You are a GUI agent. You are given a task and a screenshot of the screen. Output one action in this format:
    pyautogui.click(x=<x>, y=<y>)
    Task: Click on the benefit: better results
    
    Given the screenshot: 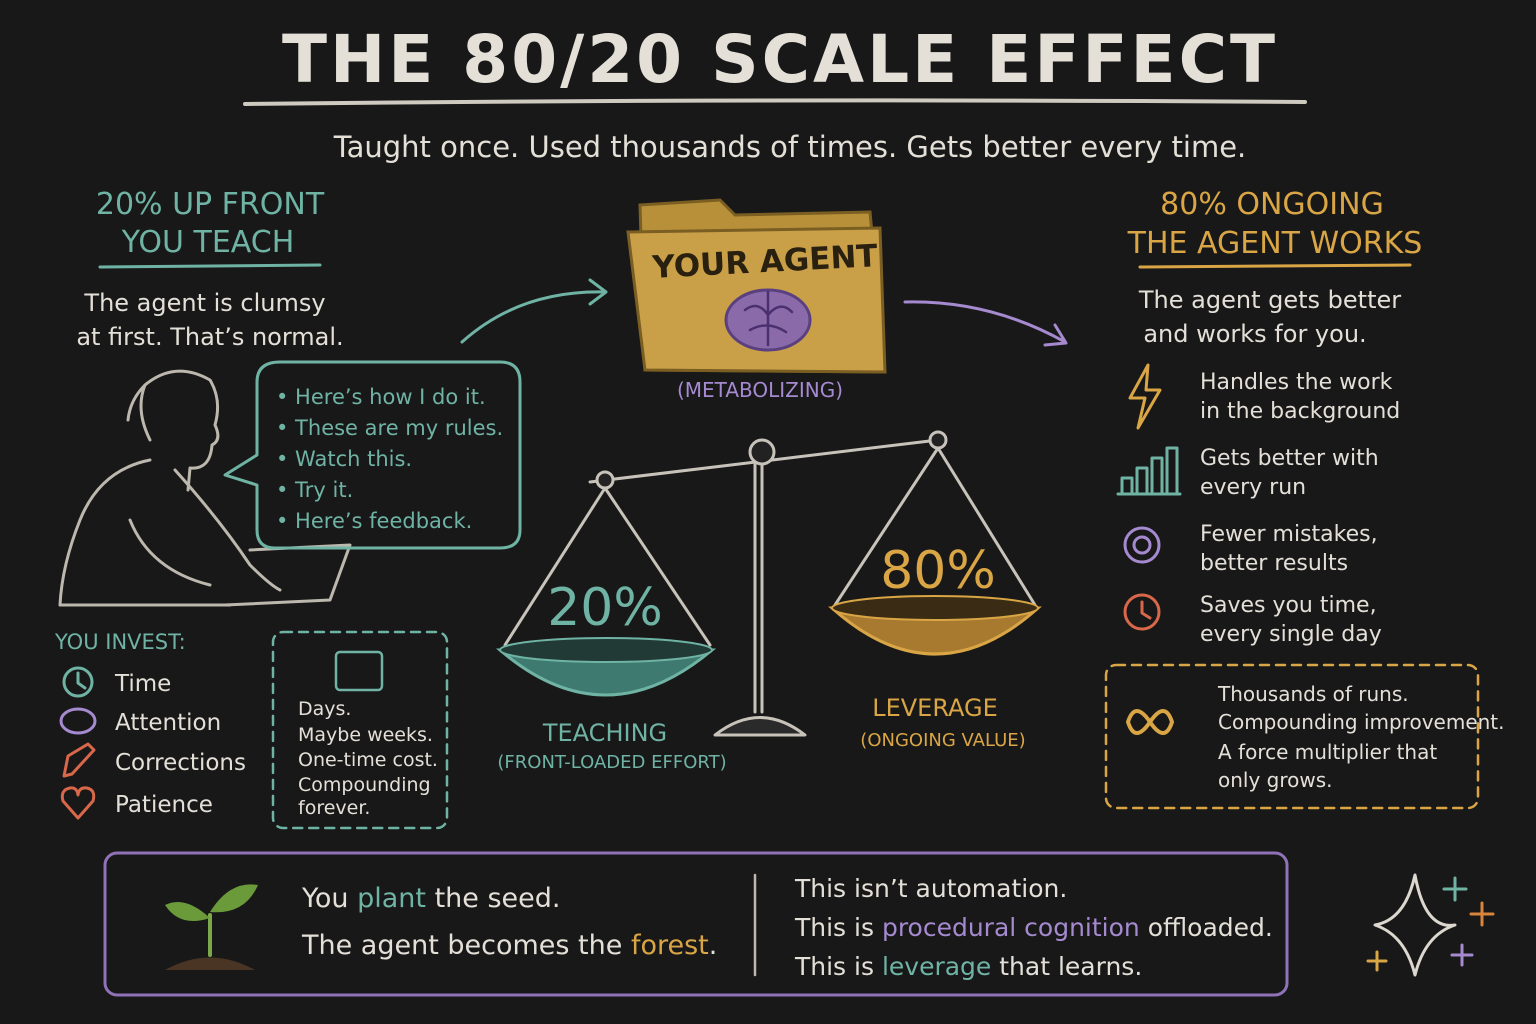 What is the action you would take?
    pyautogui.click(x=1274, y=563)
    